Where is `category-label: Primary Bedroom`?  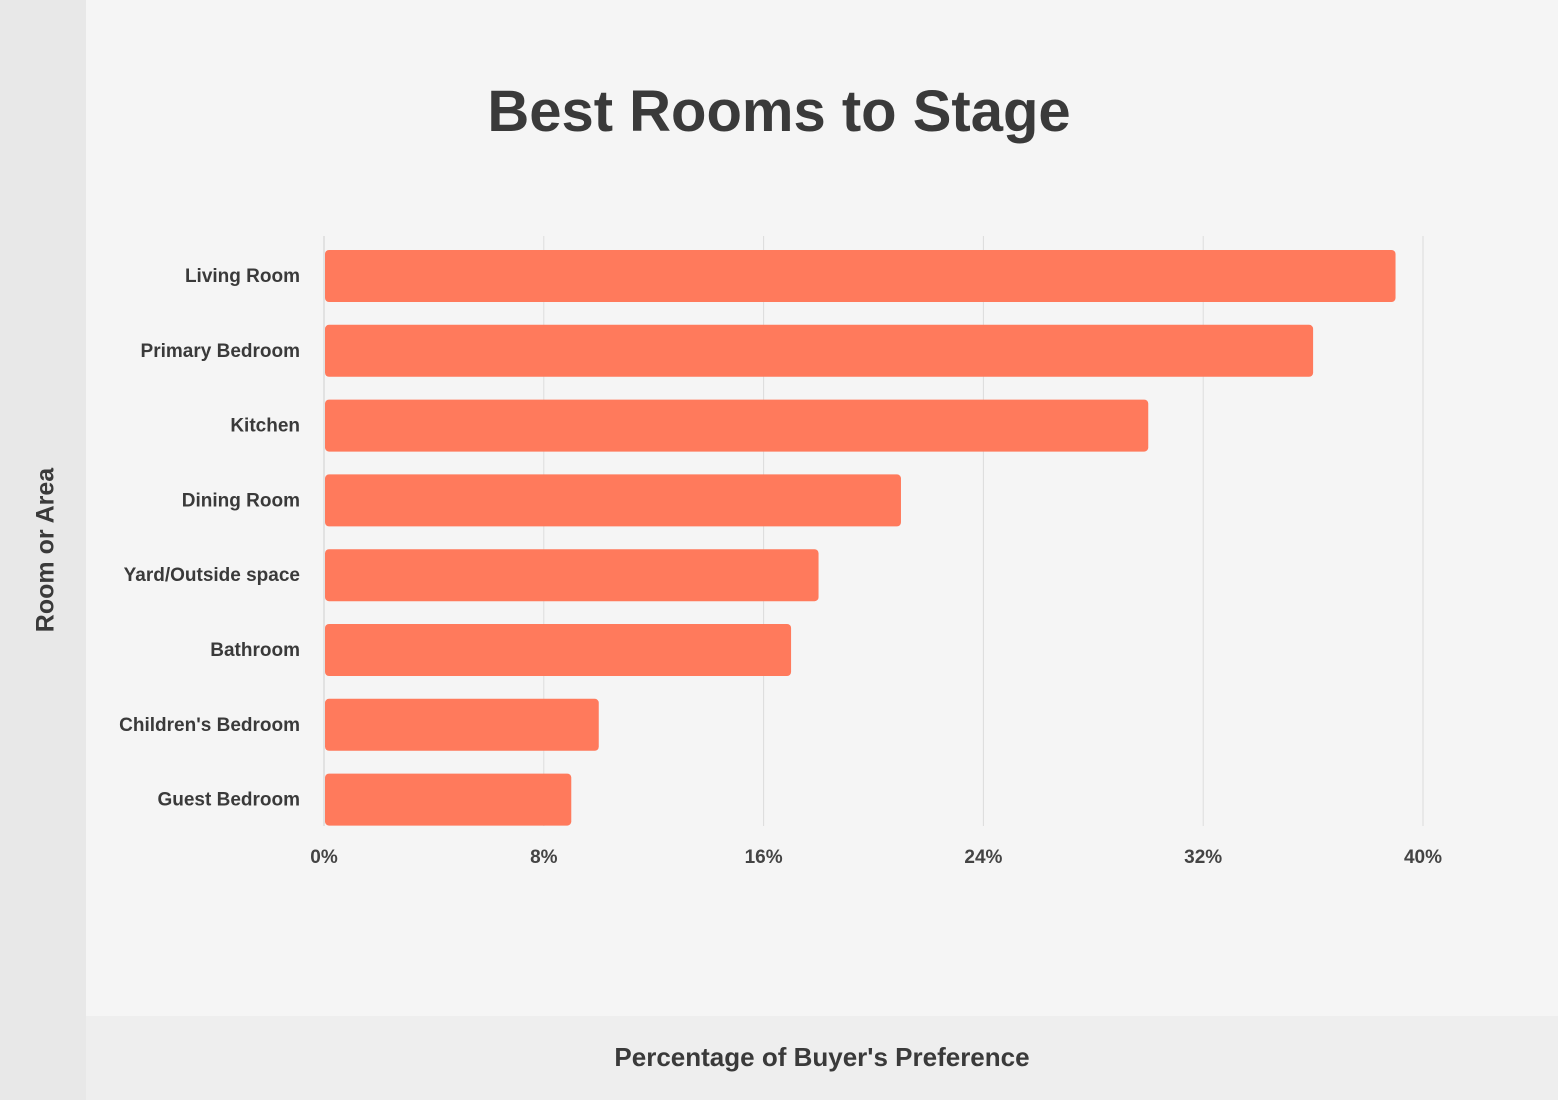 category-label: Primary Bedroom is located at coordinates (220, 351).